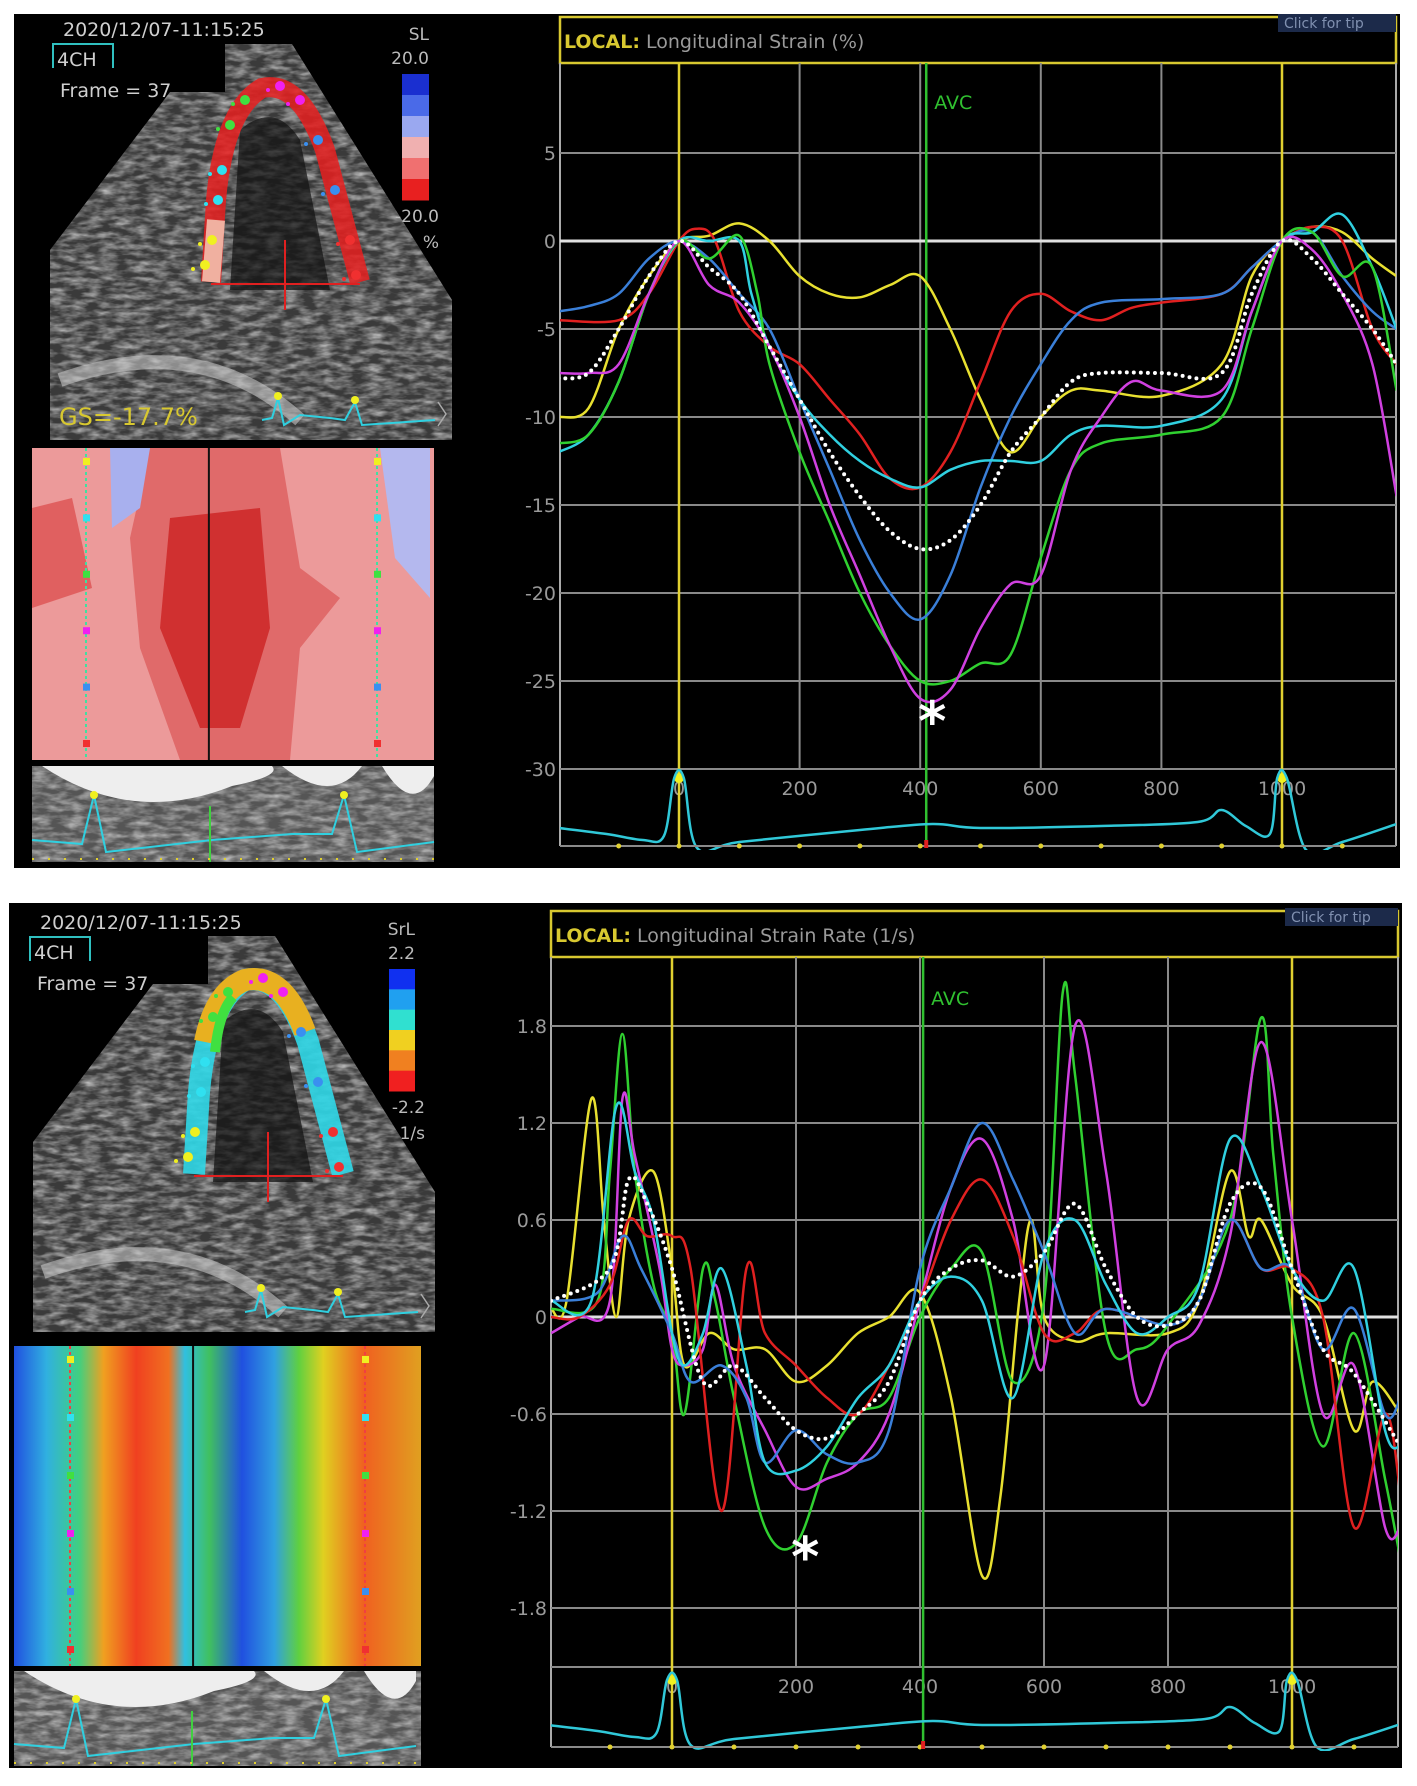 This screenshot has width=1417, height=1786. Describe the element at coordinates (974, 934) in the screenshot. I see `chart-title-box` at that location.